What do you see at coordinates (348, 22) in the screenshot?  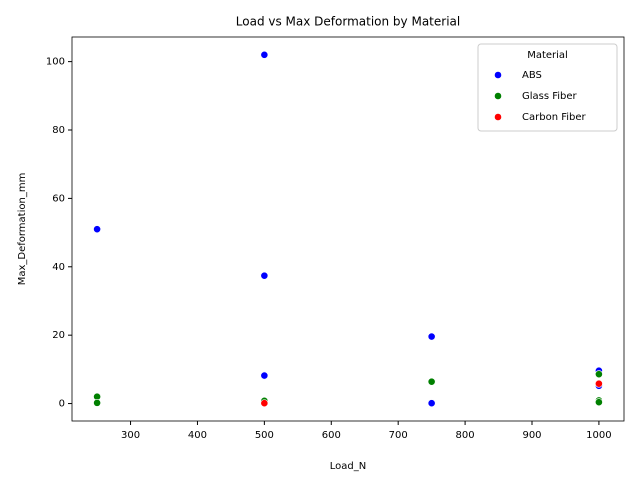 I see `chart-title: Load vs Max Deformation by Material` at bounding box center [348, 22].